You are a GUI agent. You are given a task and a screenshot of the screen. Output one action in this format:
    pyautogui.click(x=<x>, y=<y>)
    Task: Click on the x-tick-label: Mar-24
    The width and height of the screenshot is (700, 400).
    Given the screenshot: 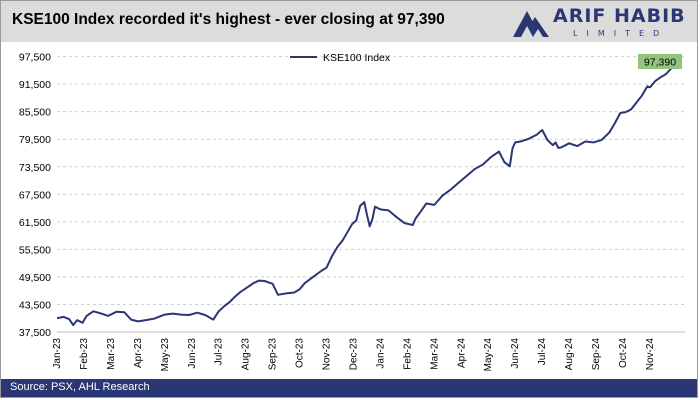 What is the action you would take?
    pyautogui.click(x=434, y=354)
    